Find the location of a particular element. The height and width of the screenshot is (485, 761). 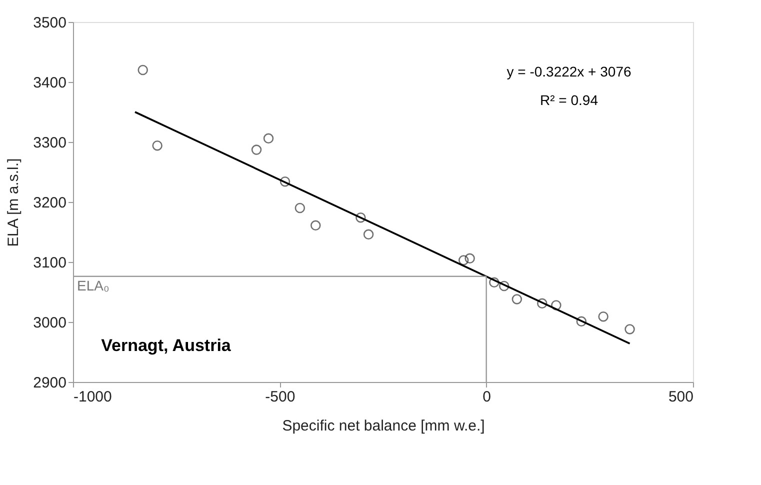

y-tick-label: 3400 is located at coordinates (49, 83).